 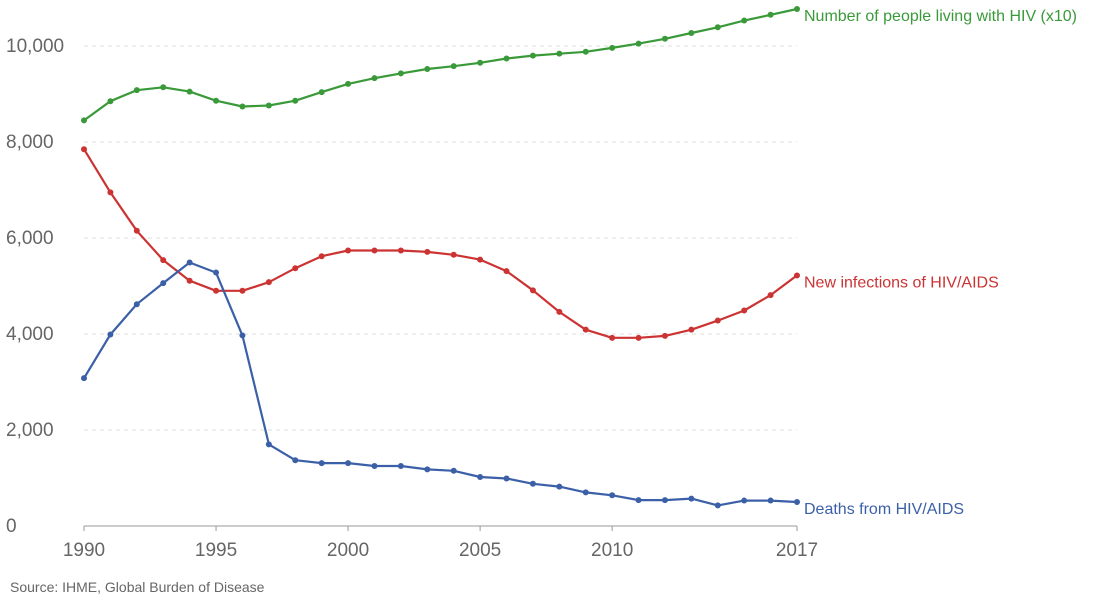 What do you see at coordinates (11, 526) in the screenshot?
I see `y-tick-label: 0` at bounding box center [11, 526].